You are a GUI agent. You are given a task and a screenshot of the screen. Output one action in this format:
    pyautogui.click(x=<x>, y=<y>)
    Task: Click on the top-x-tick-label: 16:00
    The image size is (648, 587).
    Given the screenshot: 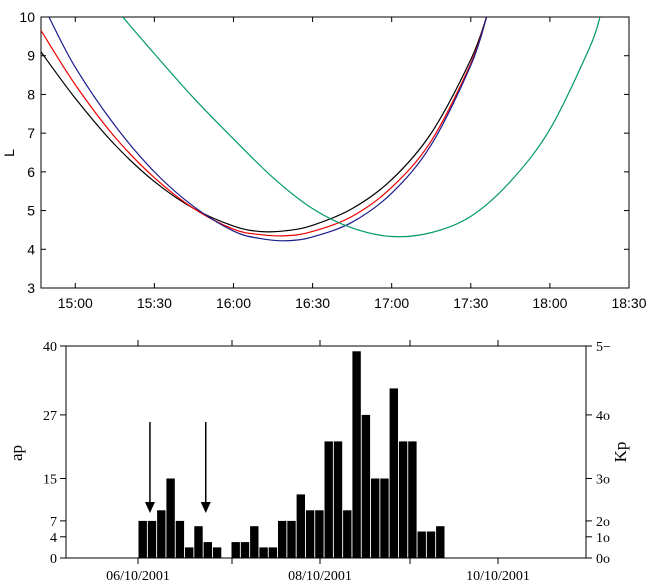 What is the action you would take?
    pyautogui.click(x=233, y=303)
    